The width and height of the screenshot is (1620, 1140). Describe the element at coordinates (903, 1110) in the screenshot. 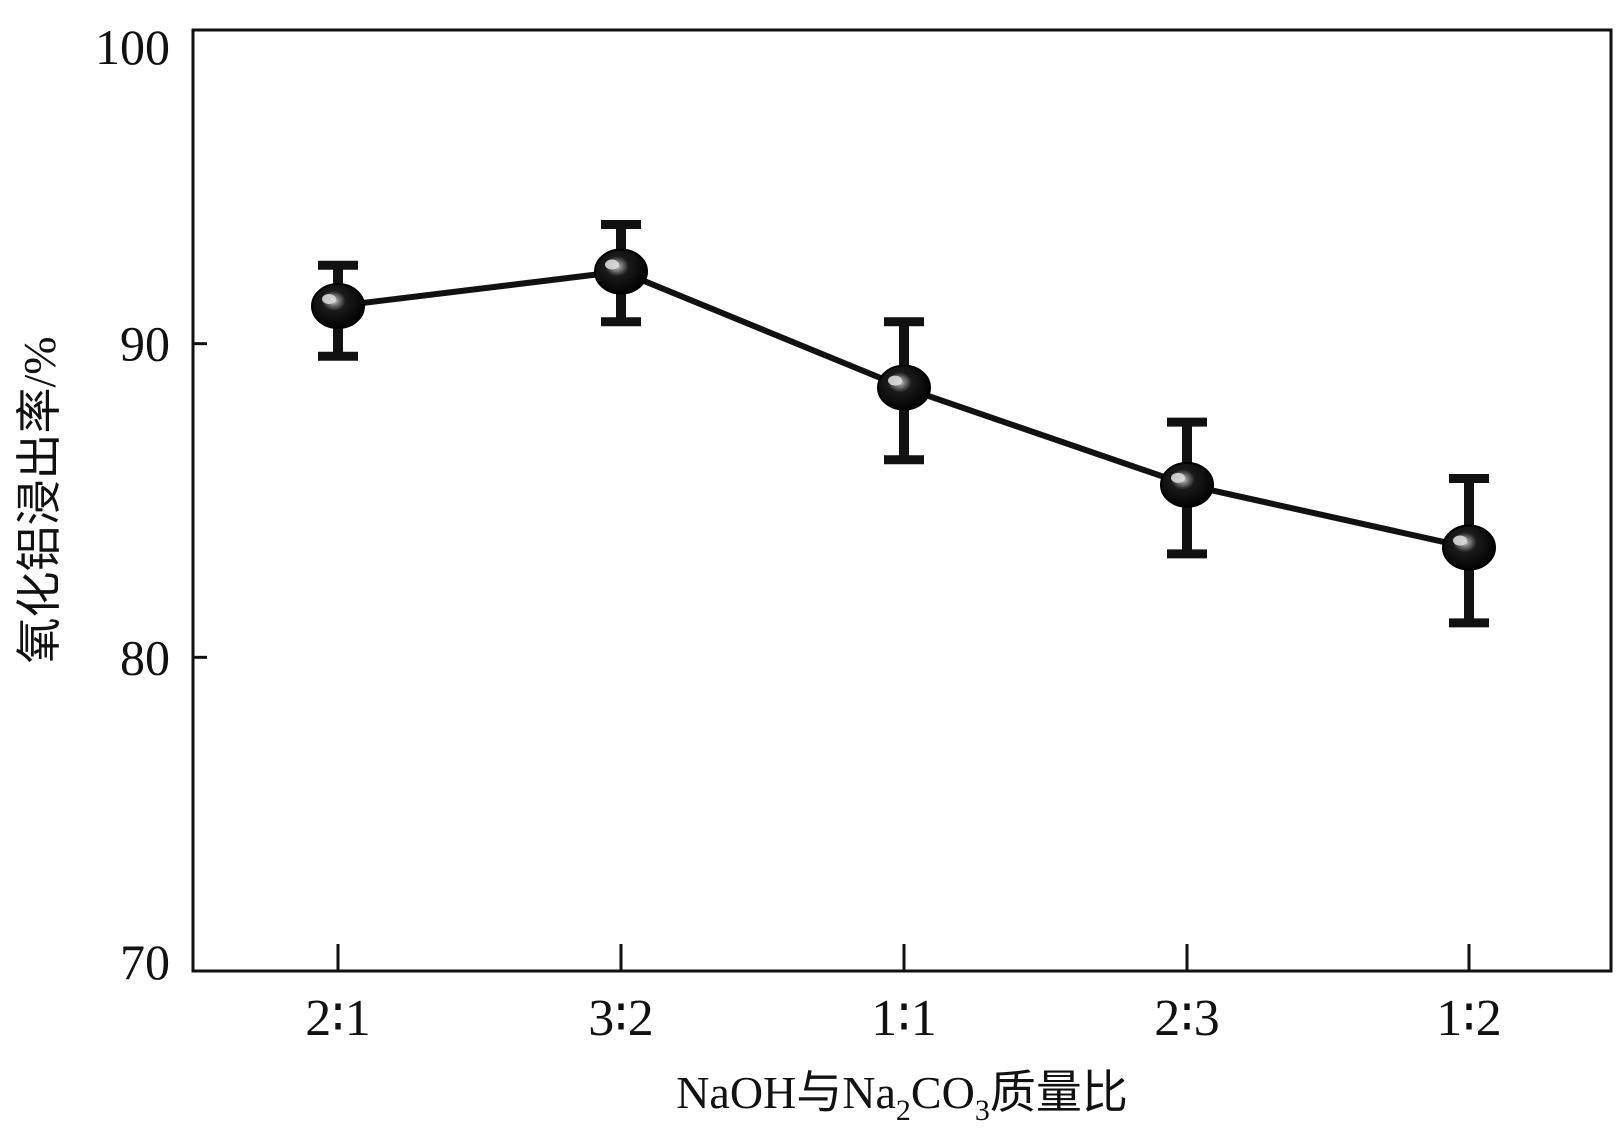

I see `x-axis-title-sub1: 2` at that location.